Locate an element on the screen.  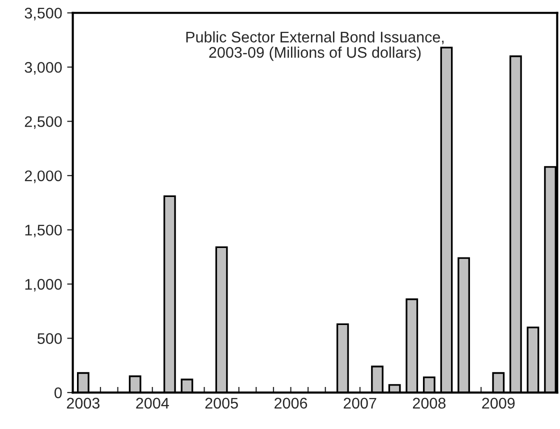
x-tick-label: 2009 is located at coordinates (498, 403).